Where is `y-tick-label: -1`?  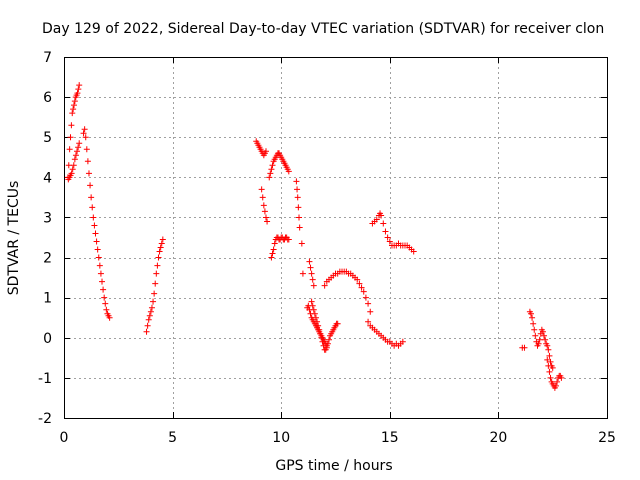 y-tick-label: -1 is located at coordinates (45, 379).